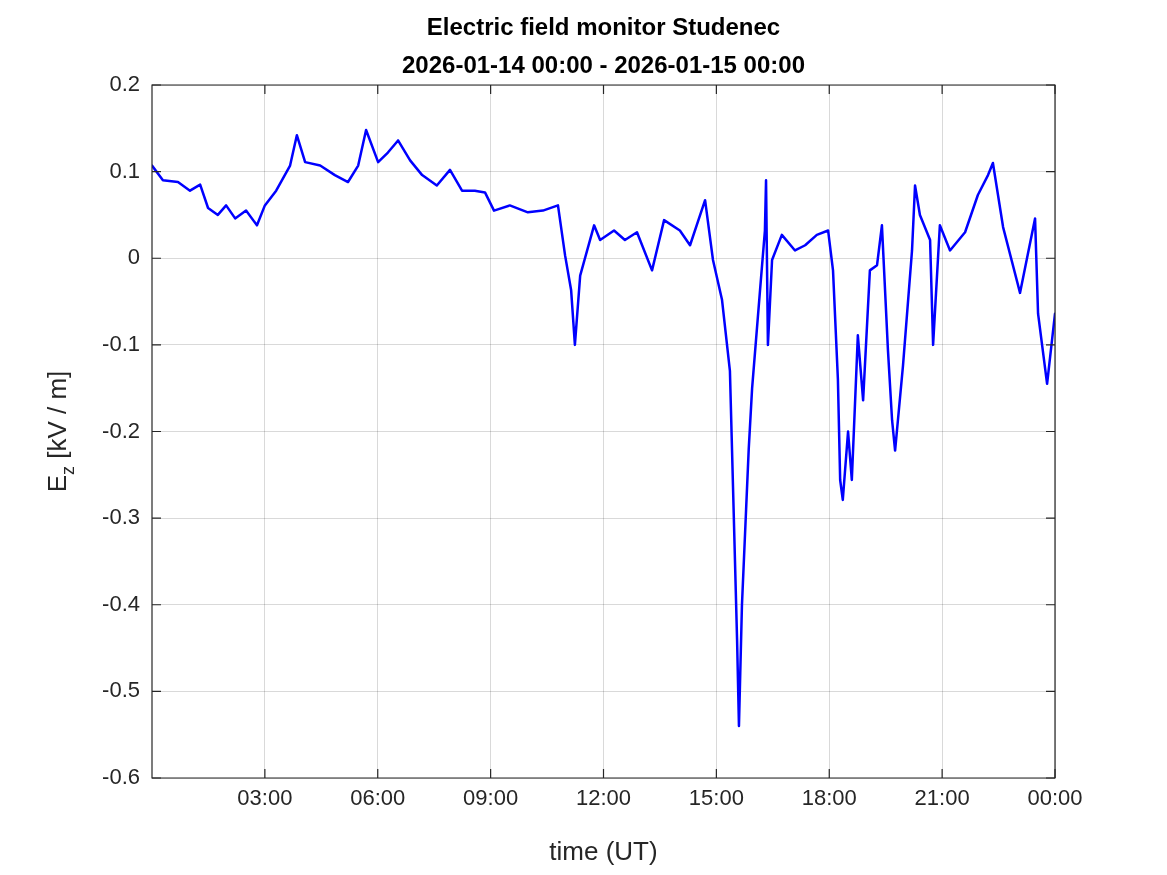 Image resolution: width=1167 pixels, height=875 pixels. What do you see at coordinates (603, 26) in the screenshot?
I see `chart-title: Electric field monitor Studenec` at bounding box center [603, 26].